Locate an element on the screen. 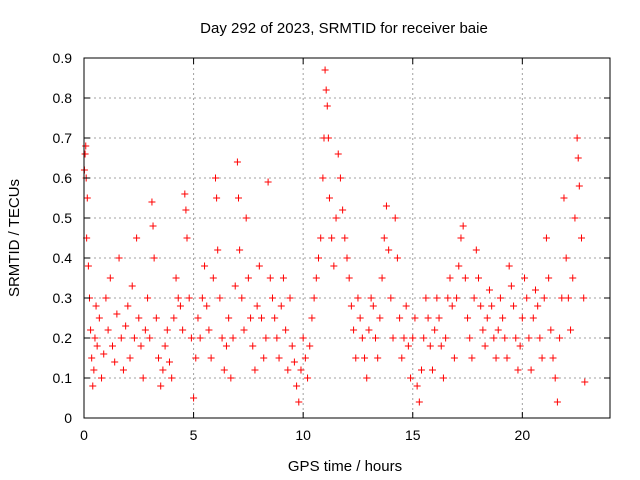 Image resolution: width=640 pixels, height=480 pixels. y-tick-label: 0.4 is located at coordinates (63, 258).